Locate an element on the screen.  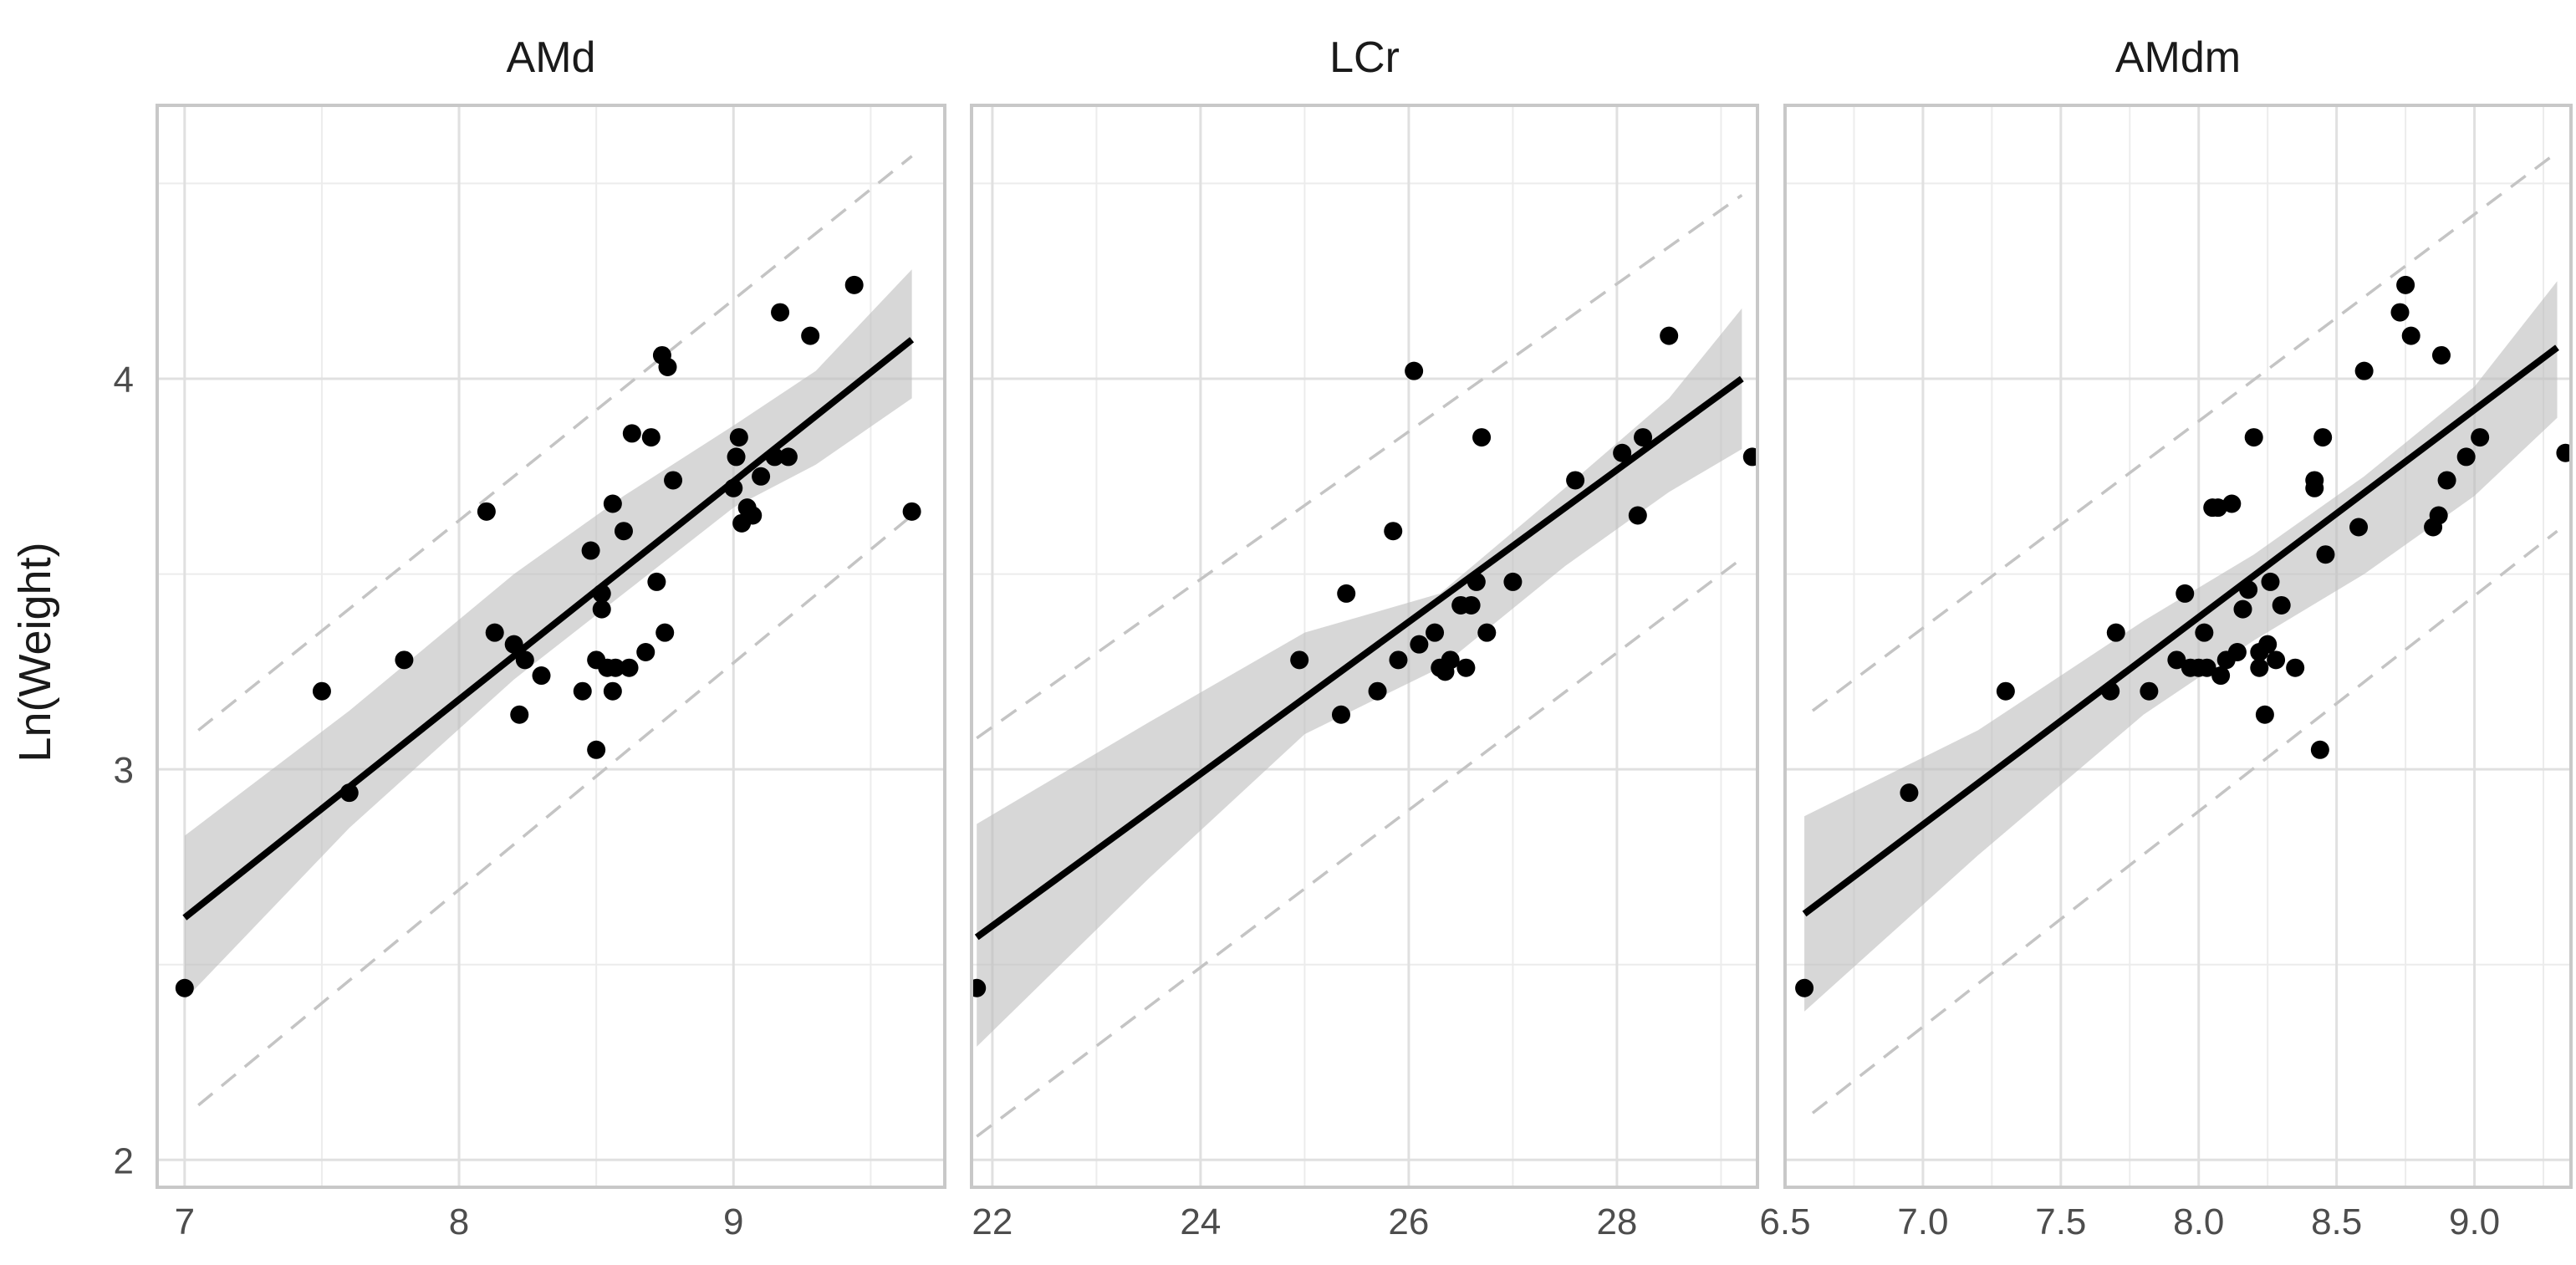
x-tick-label: 9 is located at coordinates (733, 1221).